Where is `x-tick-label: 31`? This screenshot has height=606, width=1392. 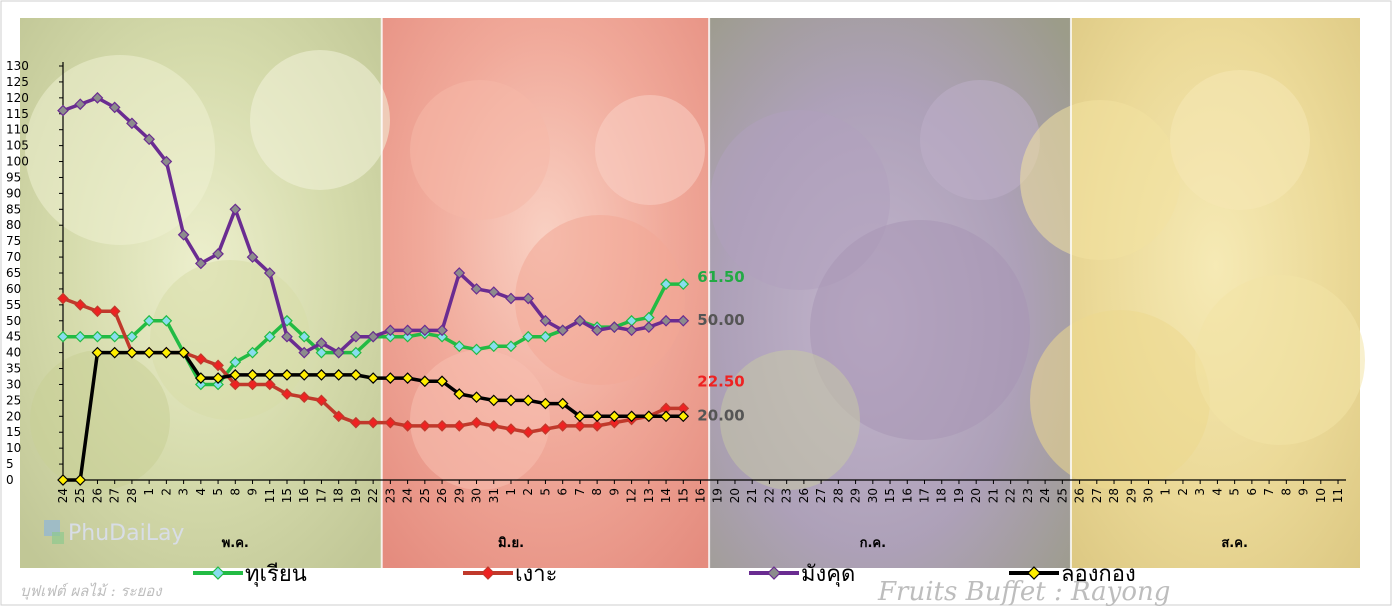 x-tick-label: 31 is located at coordinates (494, 495).